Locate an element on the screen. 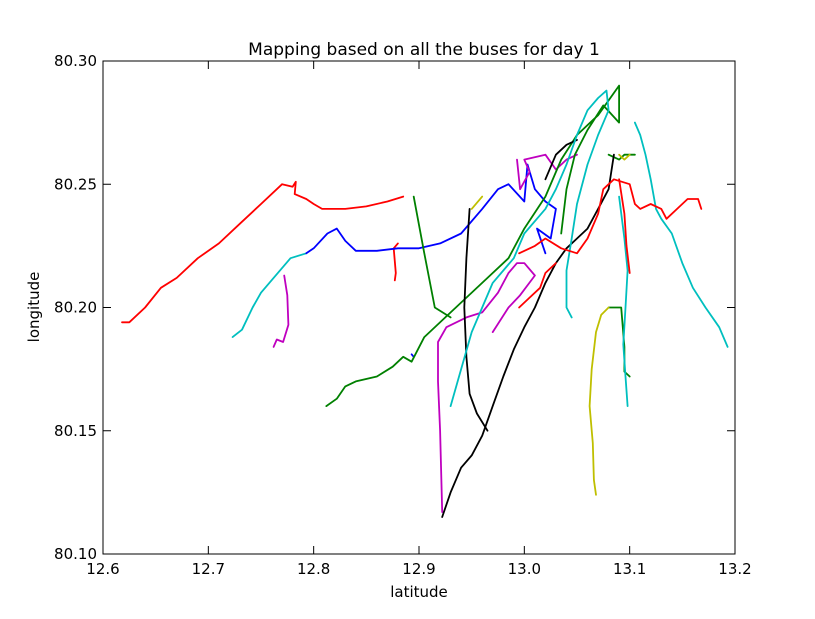 This screenshot has width=815, height=619. x-tick-label: 12.6 is located at coordinates (102, 569).